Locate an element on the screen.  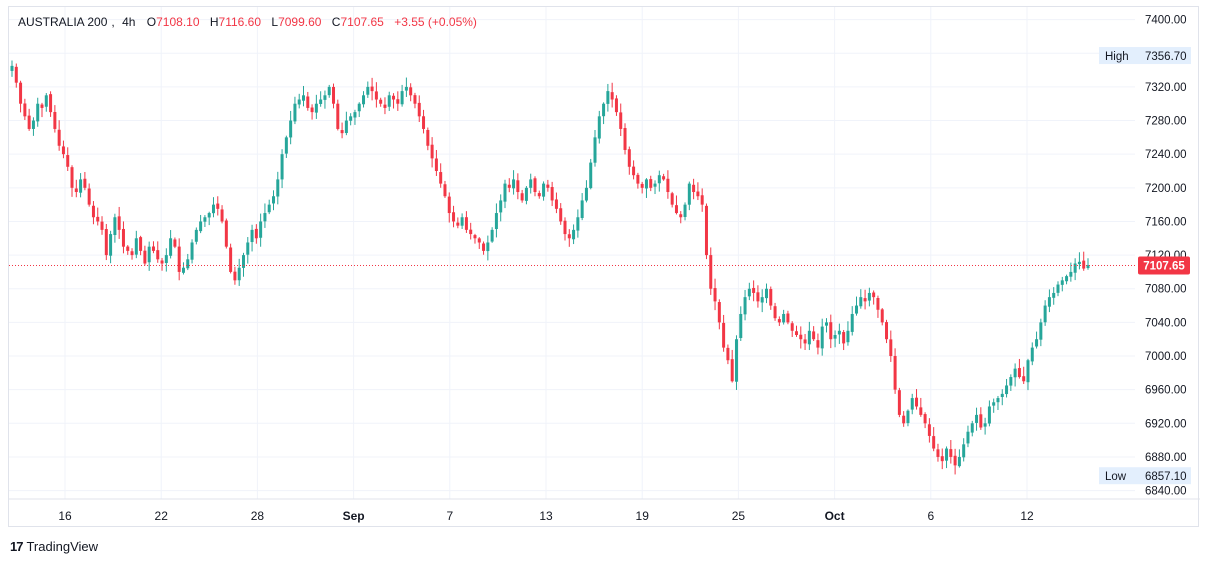
close-label: C is located at coordinates (336, 22).